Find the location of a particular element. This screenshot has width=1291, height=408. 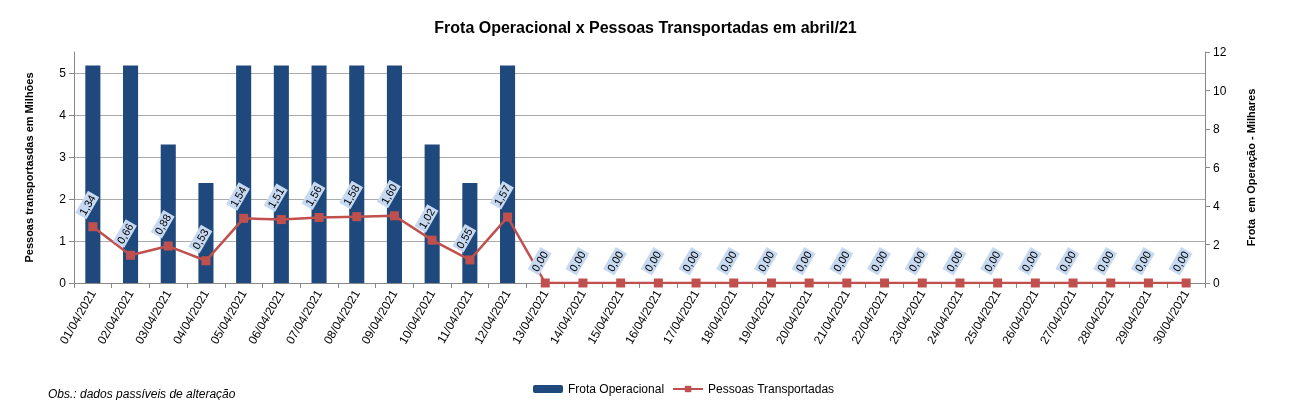

y2-tick-label: 6 is located at coordinates (1216, 167).